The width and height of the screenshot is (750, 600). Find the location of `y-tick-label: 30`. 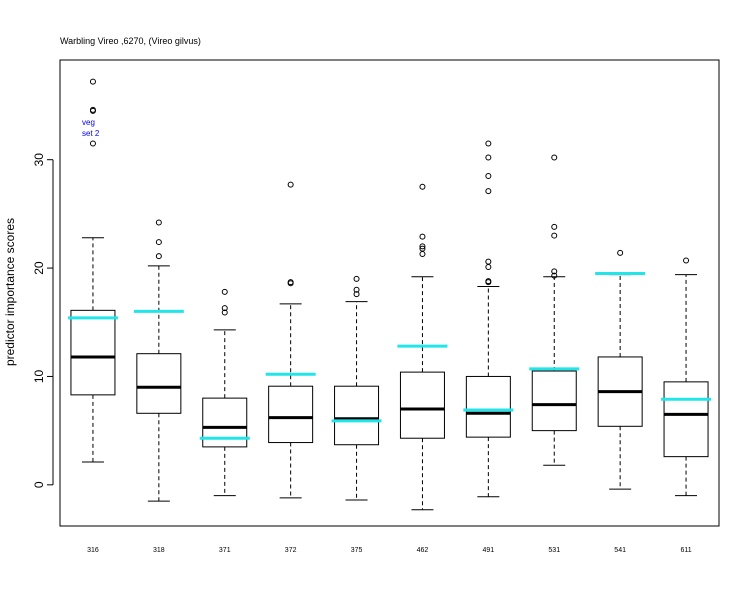

y-tick-label: 30 is located at coordinates (39, 160).